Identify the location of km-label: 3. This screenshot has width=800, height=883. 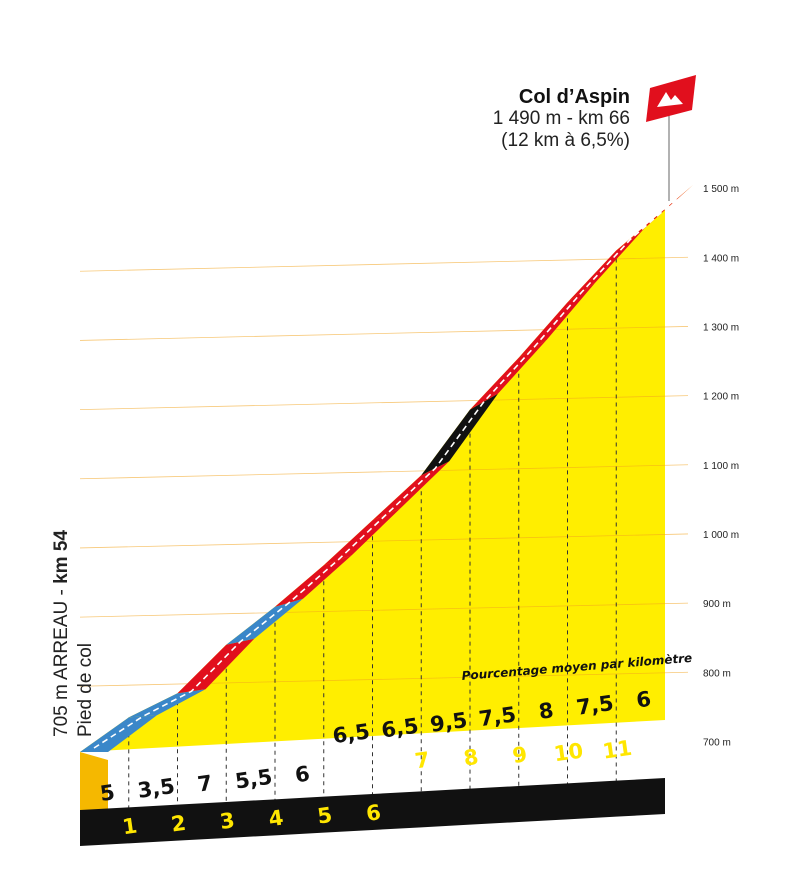
(227, 821).